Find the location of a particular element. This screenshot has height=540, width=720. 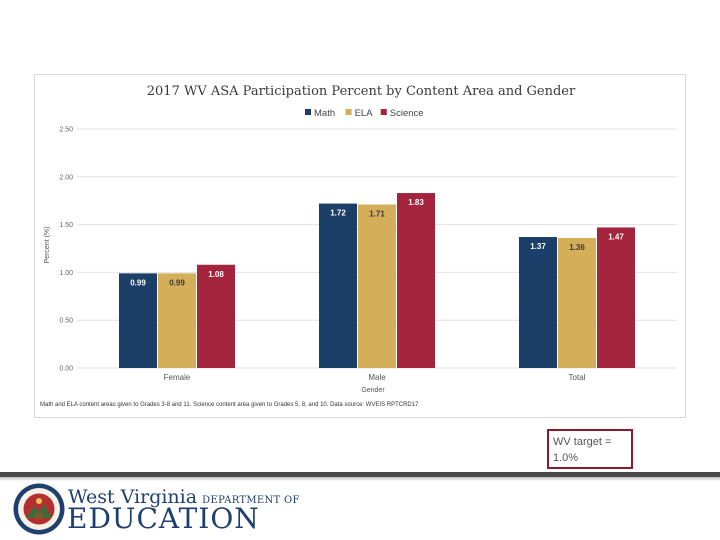

legend-label-ela: ELA is located at coordinates (364, 113).